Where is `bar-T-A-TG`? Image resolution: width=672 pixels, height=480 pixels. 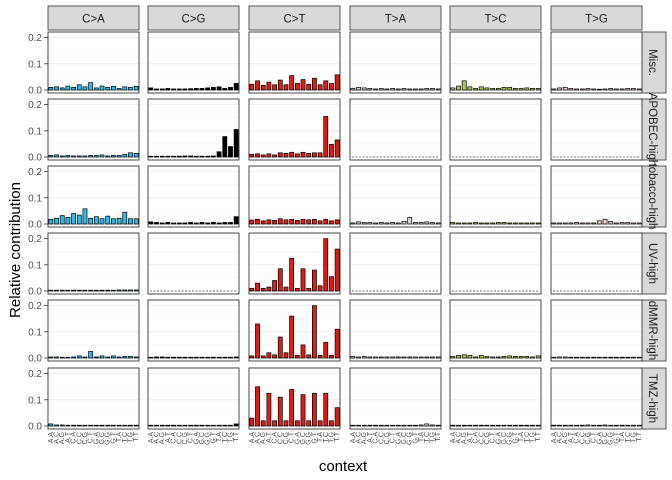 bar-T-A-TG is located at coordinates (432, 223).